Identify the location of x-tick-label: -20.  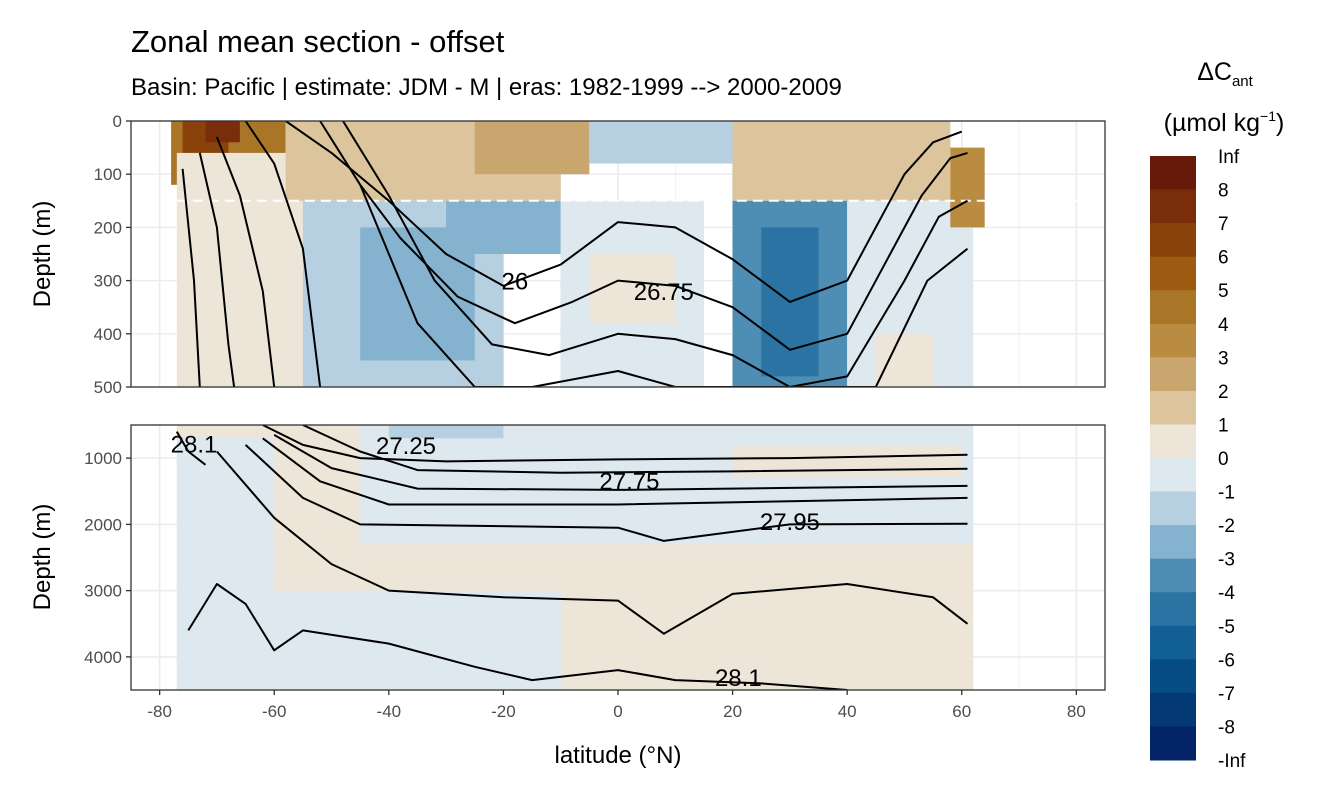
(503, 711).